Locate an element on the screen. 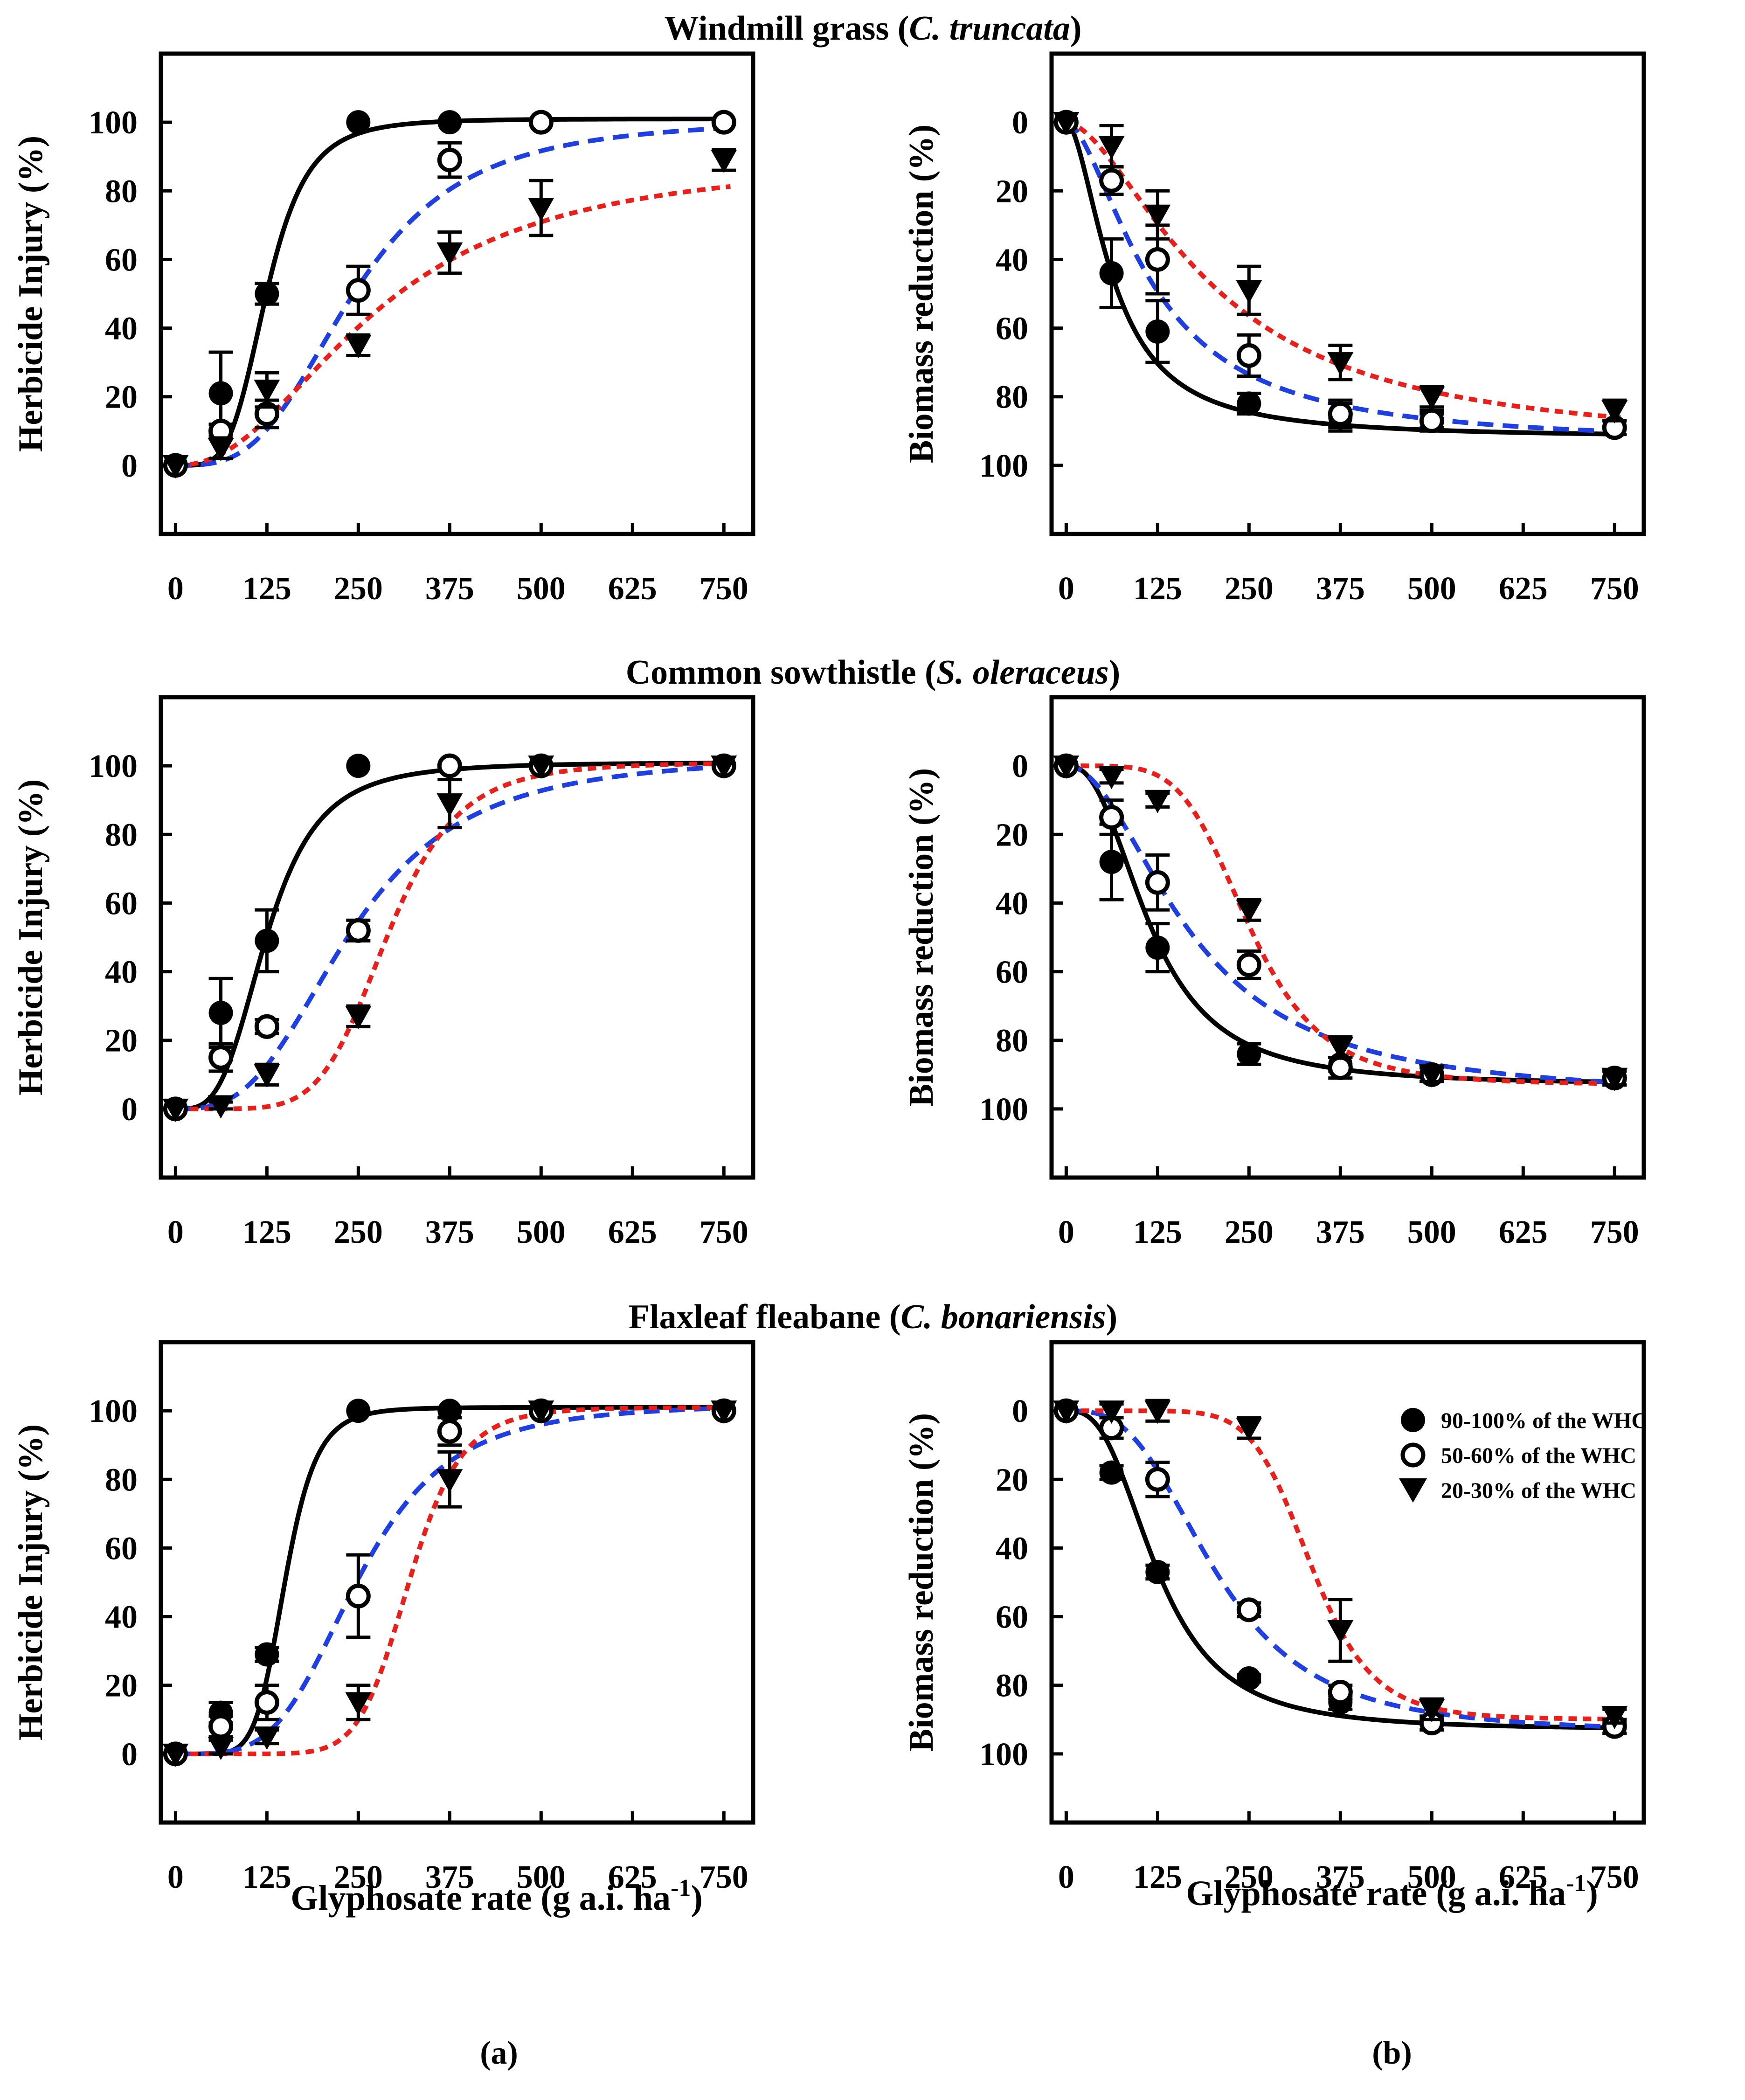 The height and width of the screenshot is (2100, 1745). x-tick-label: 125 is located at coordinates (1157, 589).